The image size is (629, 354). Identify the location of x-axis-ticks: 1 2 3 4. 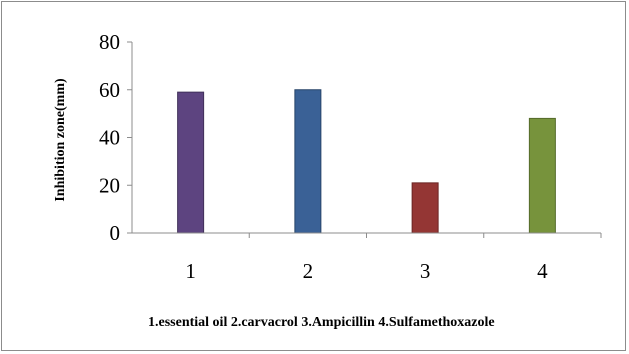
(393, 258).